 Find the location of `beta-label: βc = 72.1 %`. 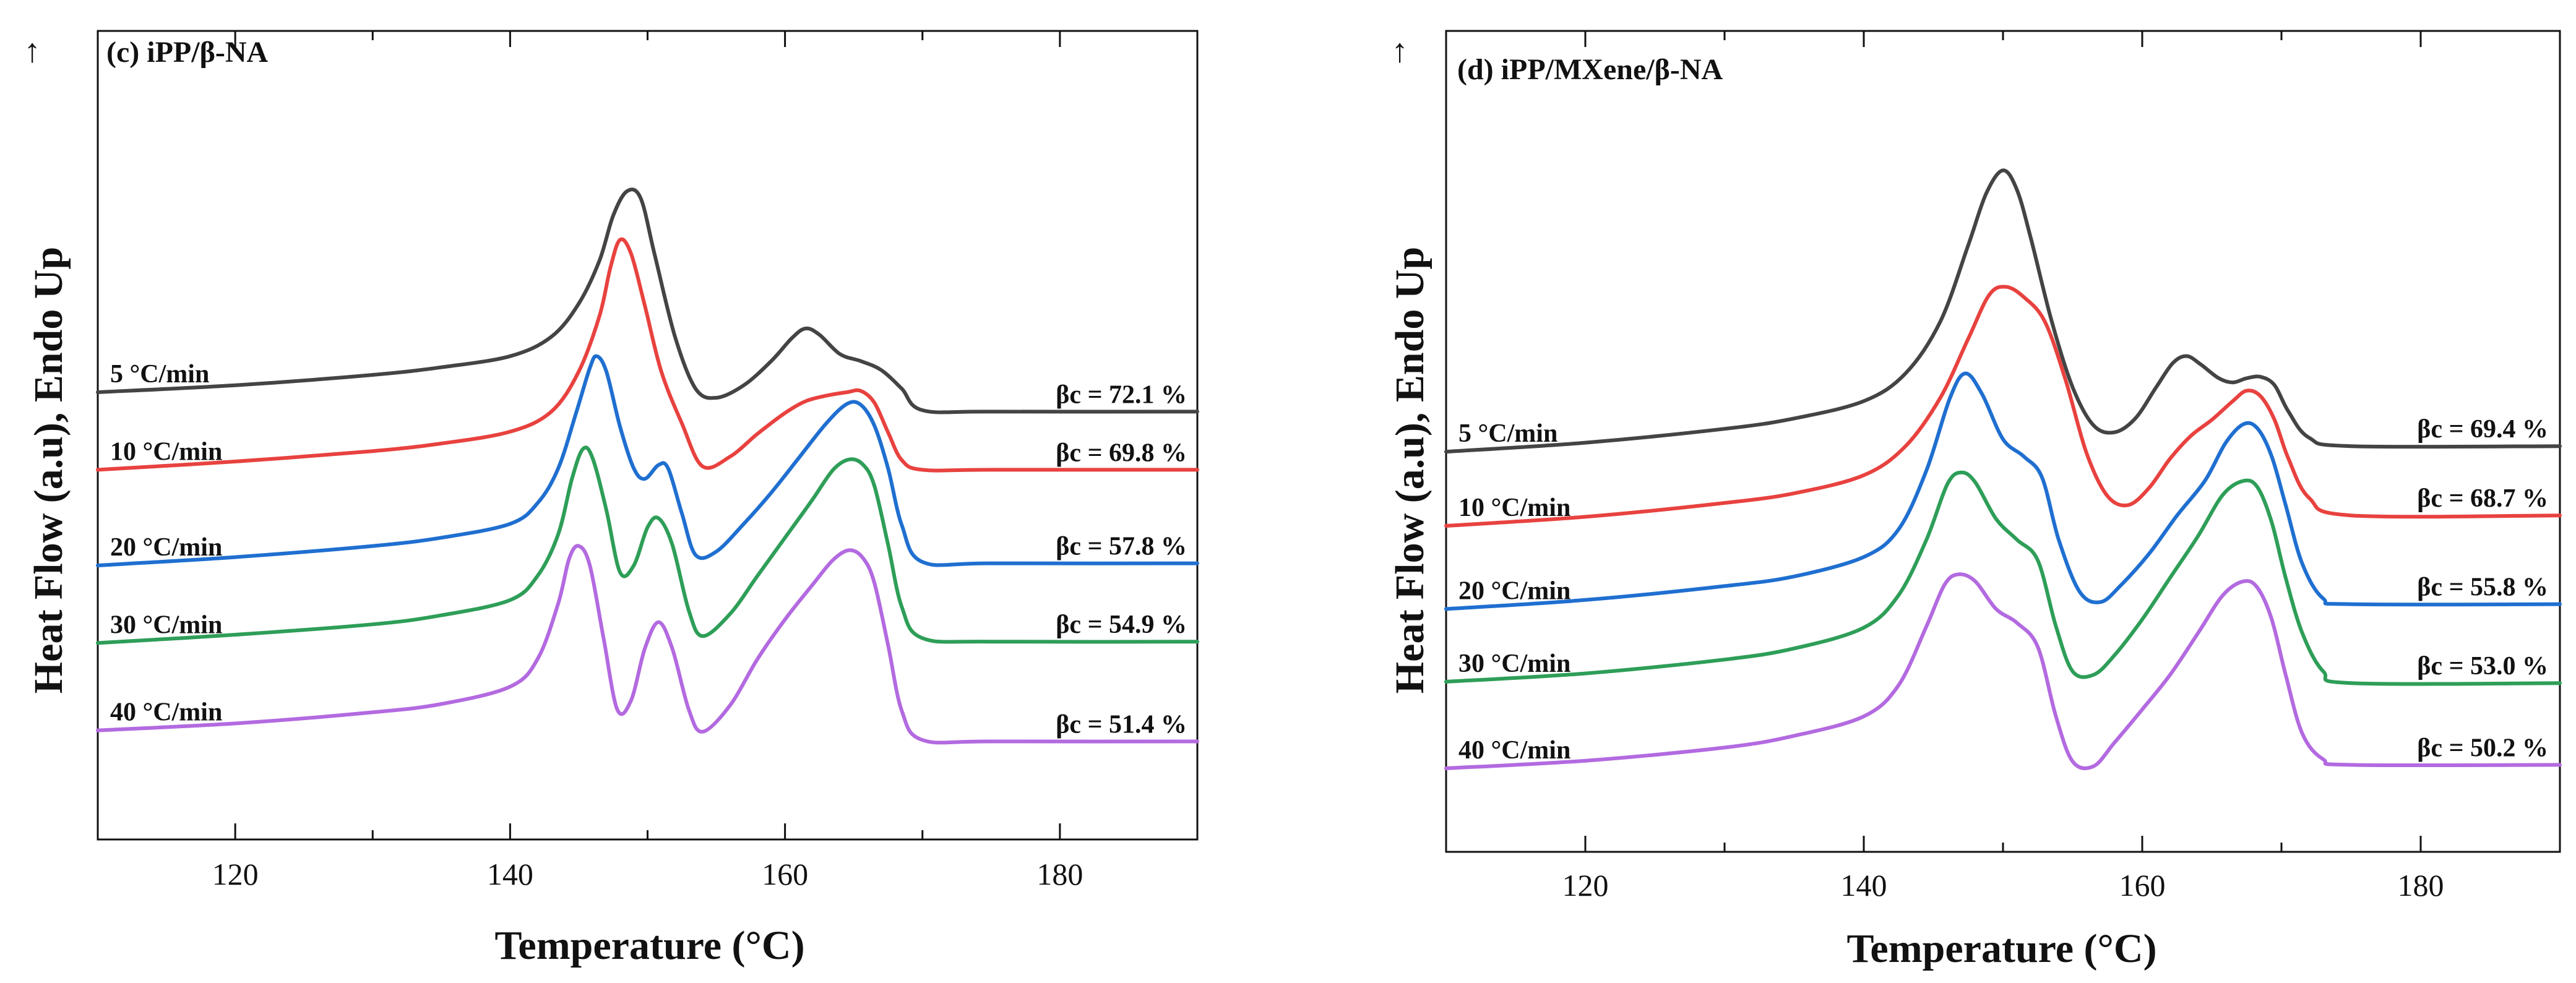

beta-label: βc = 72.1 % is located at coordinates (1121, 394).